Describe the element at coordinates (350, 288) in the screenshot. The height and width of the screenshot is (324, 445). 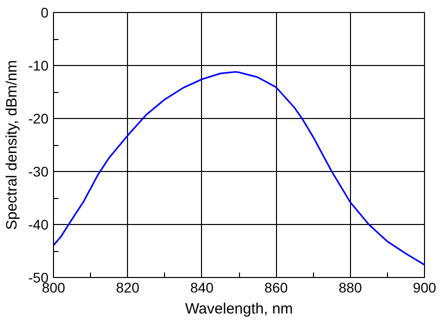
I see `x-tick-label: 880` at that location.